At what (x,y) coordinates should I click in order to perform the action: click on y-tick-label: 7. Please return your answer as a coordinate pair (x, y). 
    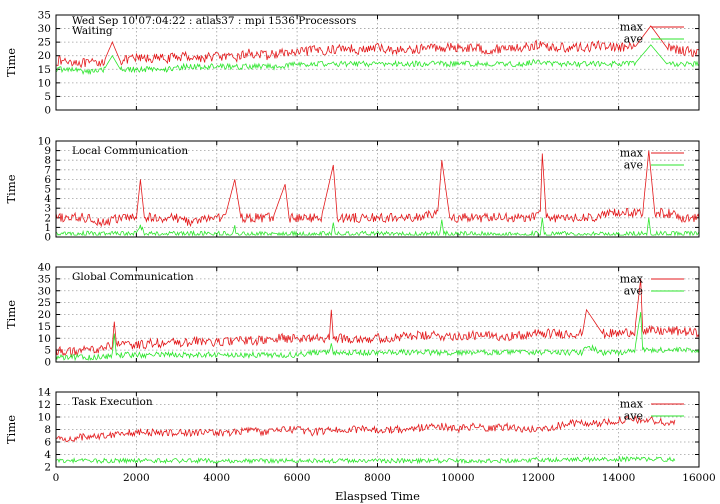
    Looking at the image, I should click on (47, 170).